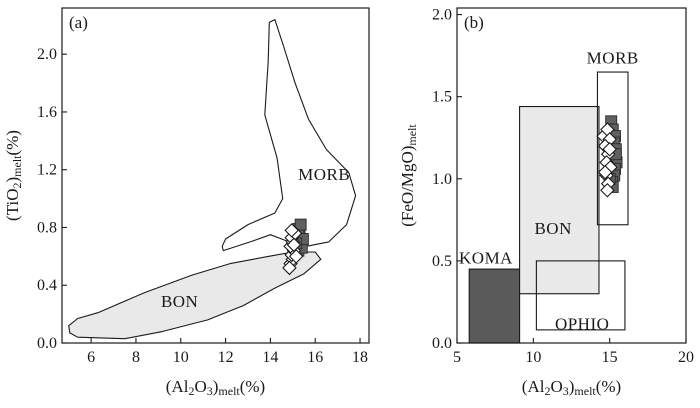 This screenshot has height=408, width=700. I want to click on x-tick-label: 18, so click(360, 357).